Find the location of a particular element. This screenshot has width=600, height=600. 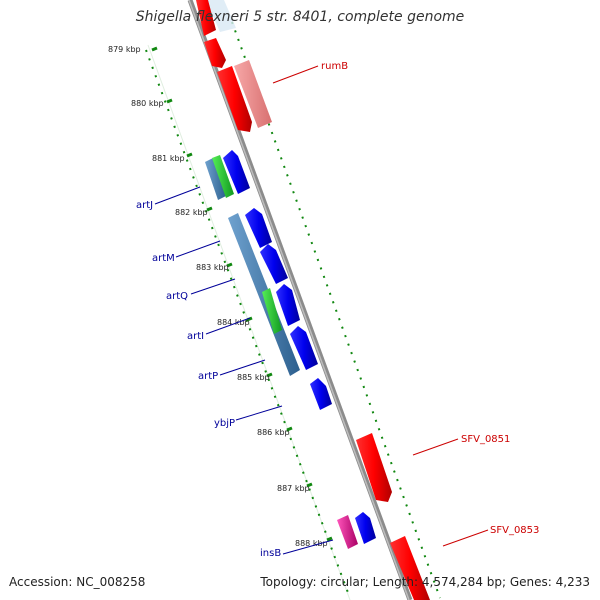

gene-label-SFV_0851: SFV_0851 is located at coordinates (485, 439).